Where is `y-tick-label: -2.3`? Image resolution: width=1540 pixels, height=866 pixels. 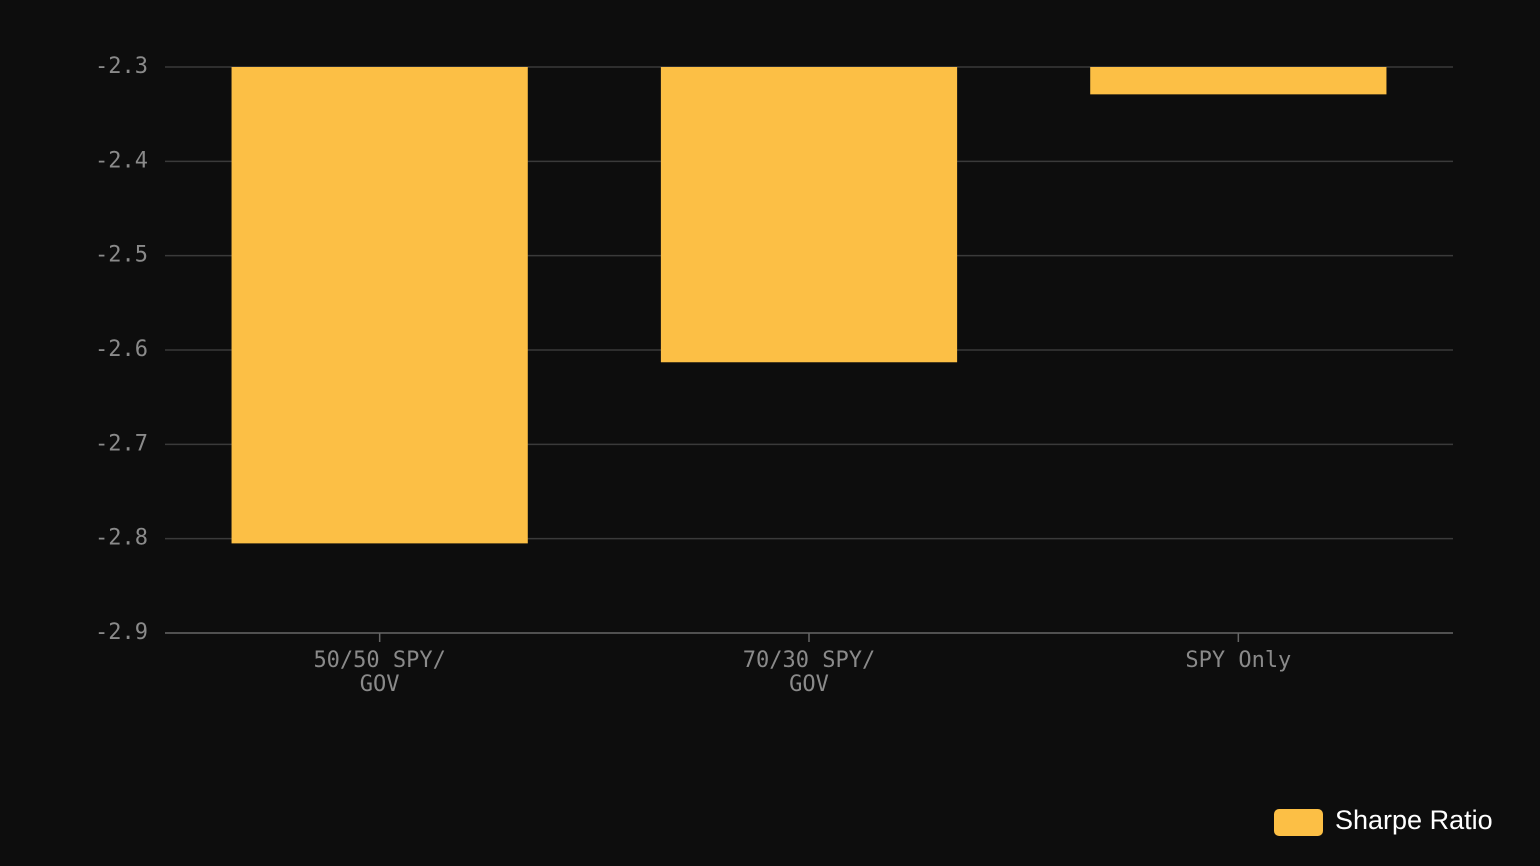 y-tick-label: -2.3 is located at coordinates (121, 66).